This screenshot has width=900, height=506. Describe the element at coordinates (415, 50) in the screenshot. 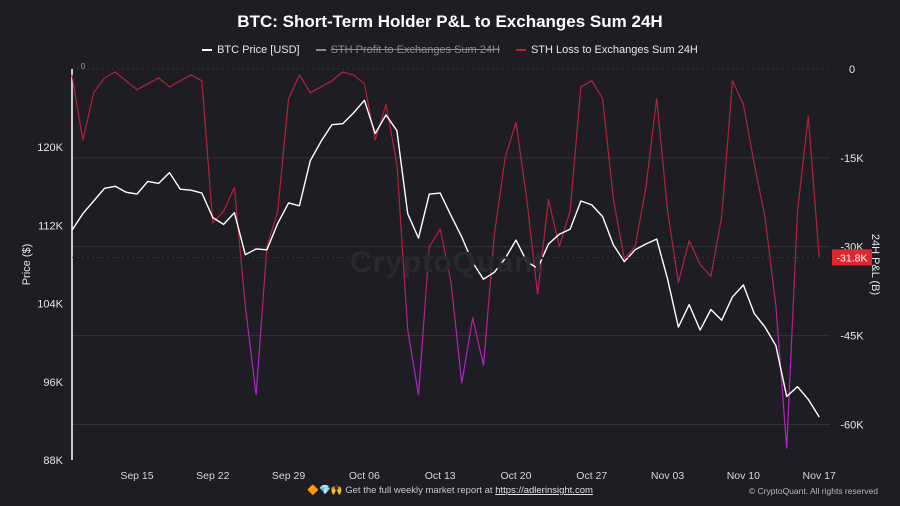

I see `legend-label-sth-profit: STH Profit to Exchanges Sum 24H` at that location.